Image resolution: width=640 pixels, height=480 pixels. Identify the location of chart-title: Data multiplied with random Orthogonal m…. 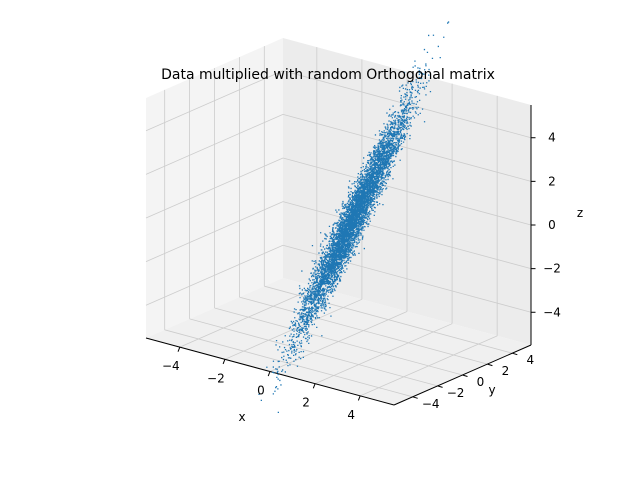
(328, 75).